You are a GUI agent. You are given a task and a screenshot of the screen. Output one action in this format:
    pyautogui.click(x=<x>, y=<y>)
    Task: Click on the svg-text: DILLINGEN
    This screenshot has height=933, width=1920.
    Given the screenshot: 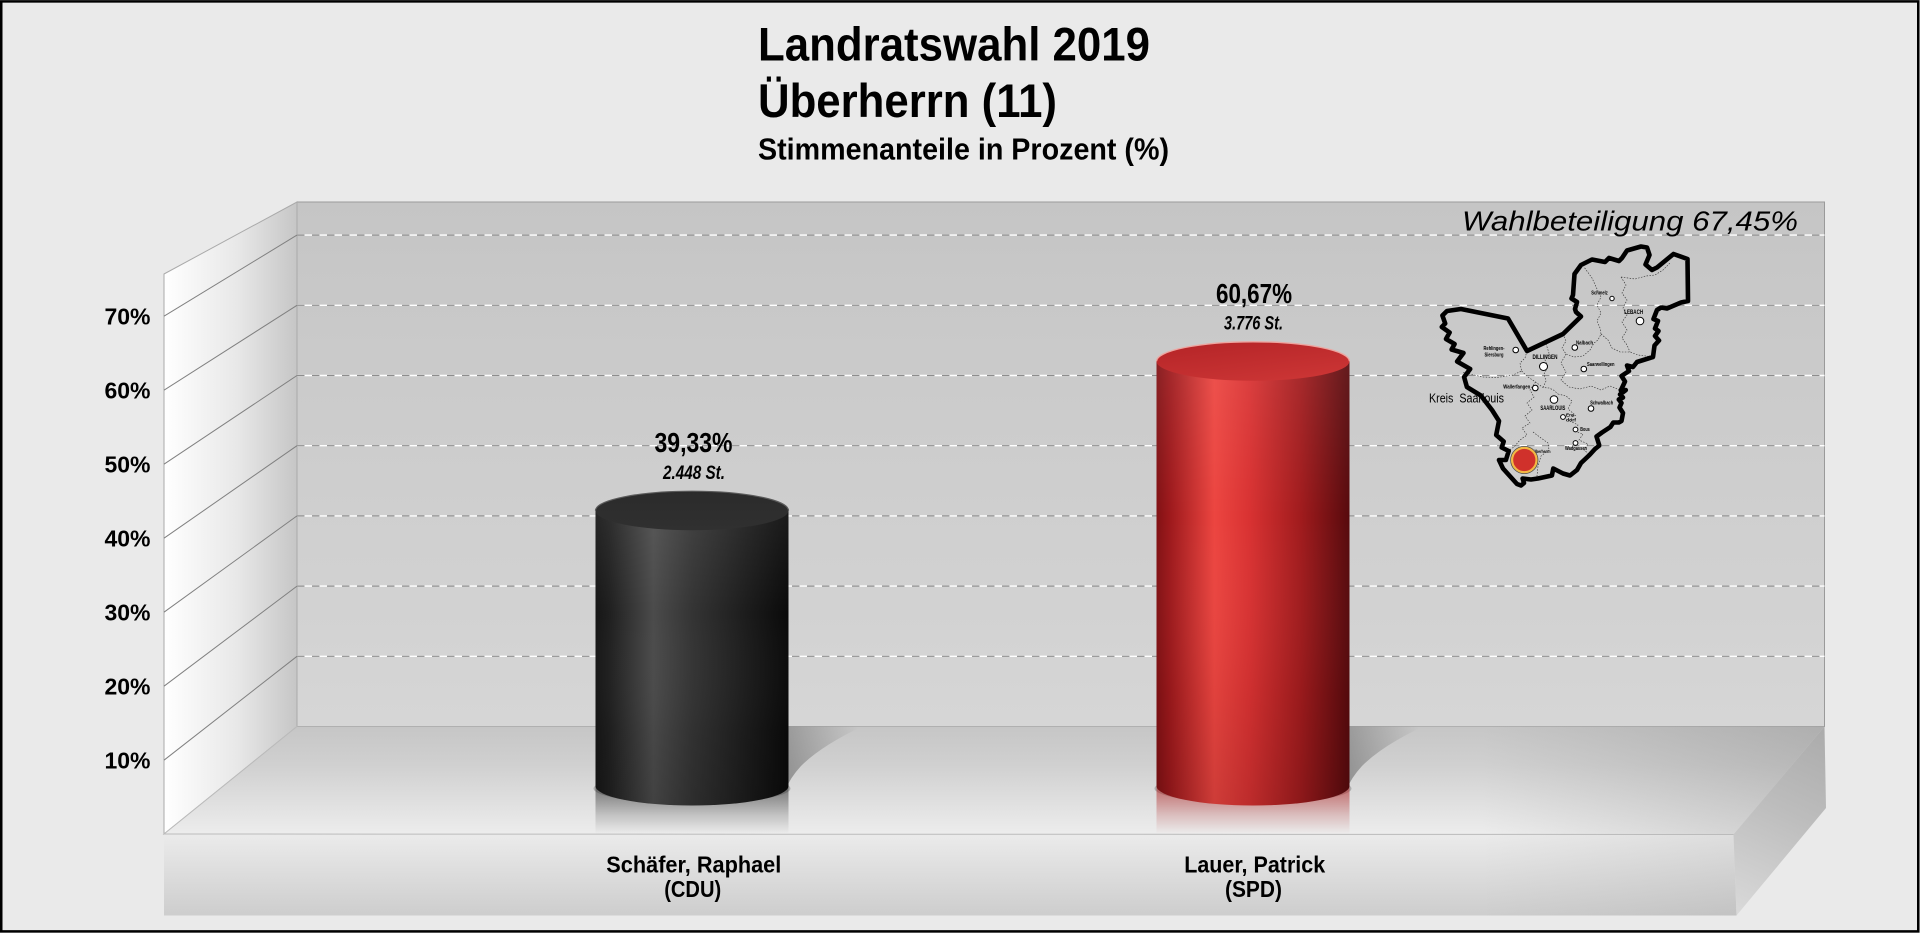 What is the action you would take?
    pyautogui.click(x=1545, y=357)
    